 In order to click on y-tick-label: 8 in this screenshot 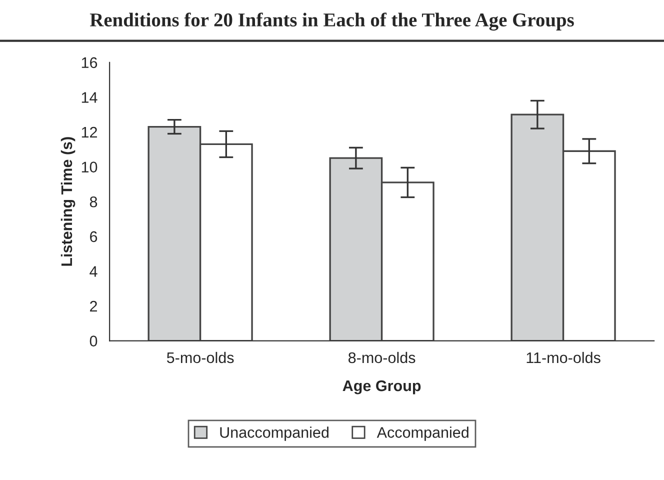, I will do `click(94, 202)`.